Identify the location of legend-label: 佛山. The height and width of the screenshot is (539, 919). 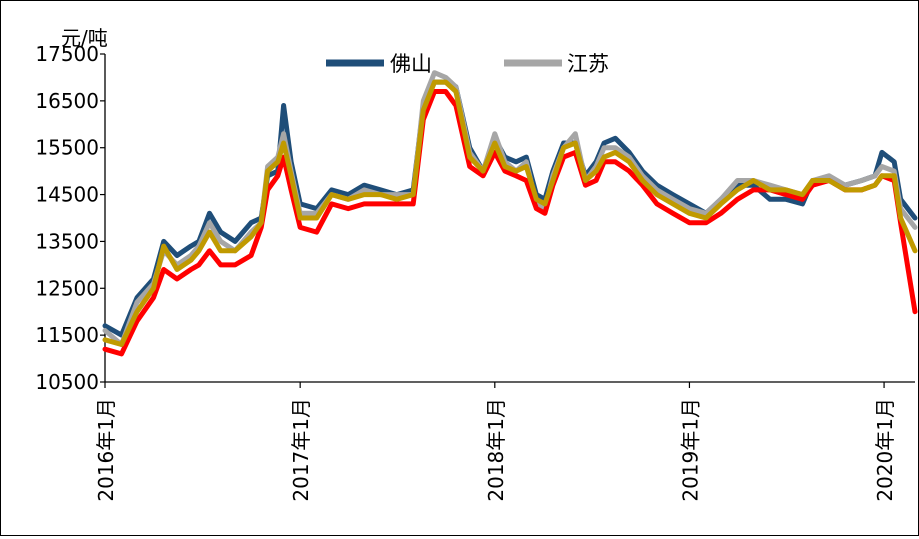
(411, 64).